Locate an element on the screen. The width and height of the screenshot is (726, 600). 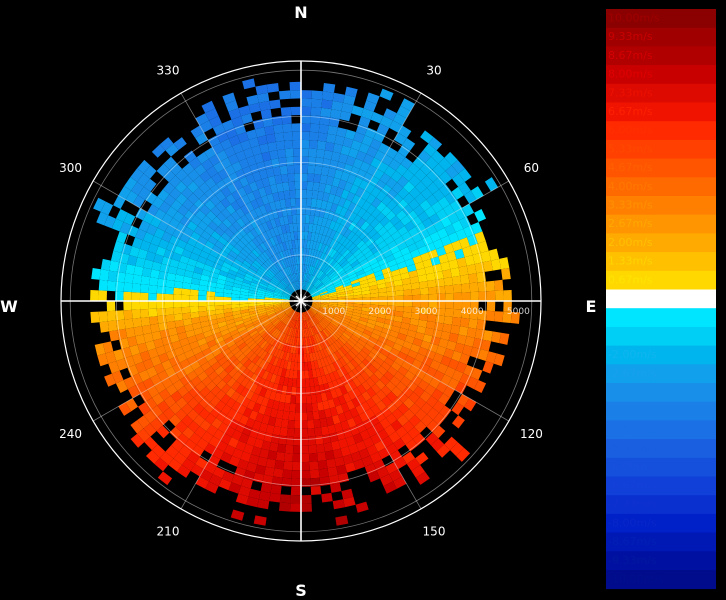
legend-label: 9.33m/s is located at coordinates (630, 36).